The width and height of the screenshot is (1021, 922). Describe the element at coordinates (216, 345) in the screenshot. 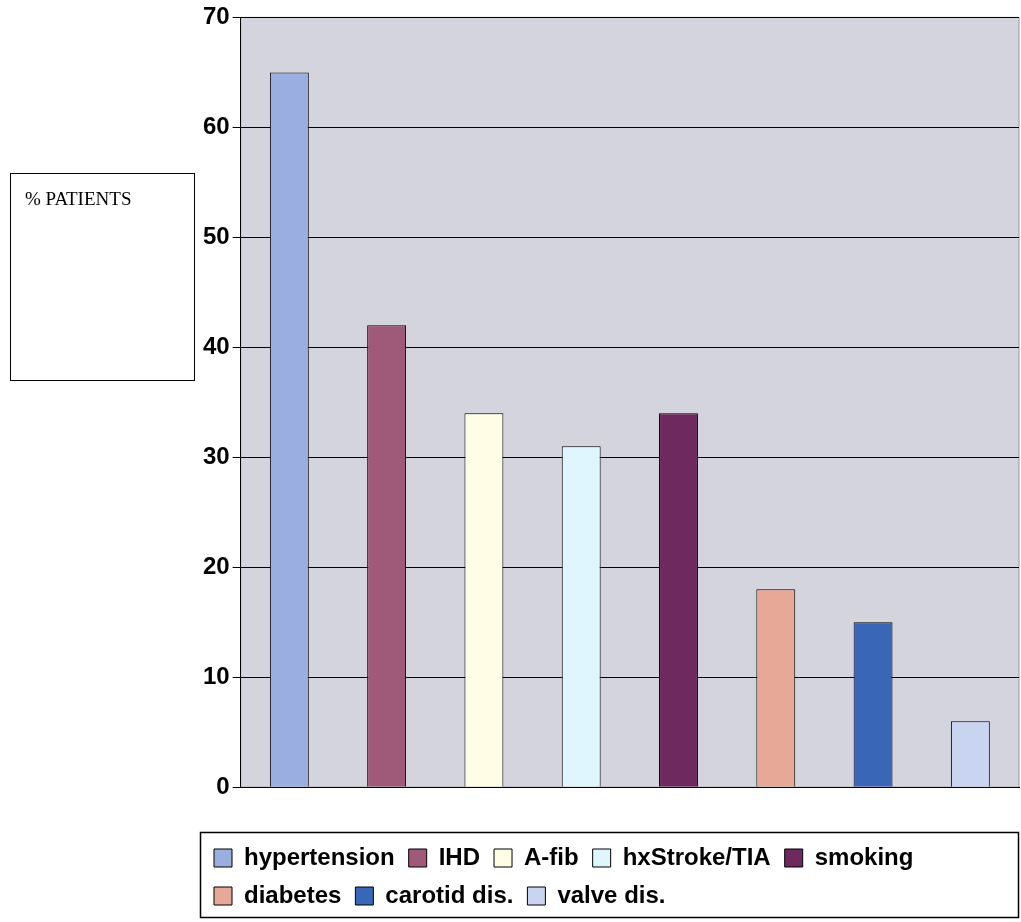

I see `y-tick-label: 40` at that location.